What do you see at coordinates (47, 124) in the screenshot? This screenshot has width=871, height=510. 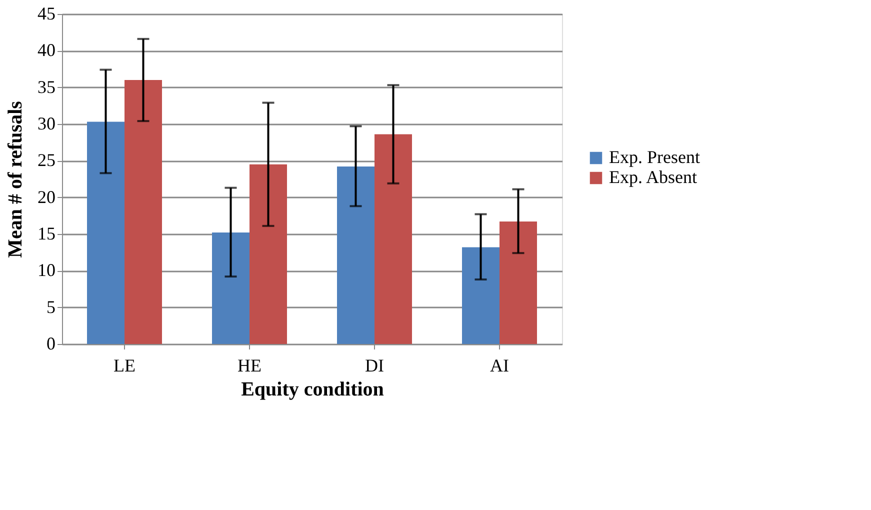 I see `y-tick-label: 30` at bounding box center [47, 124].